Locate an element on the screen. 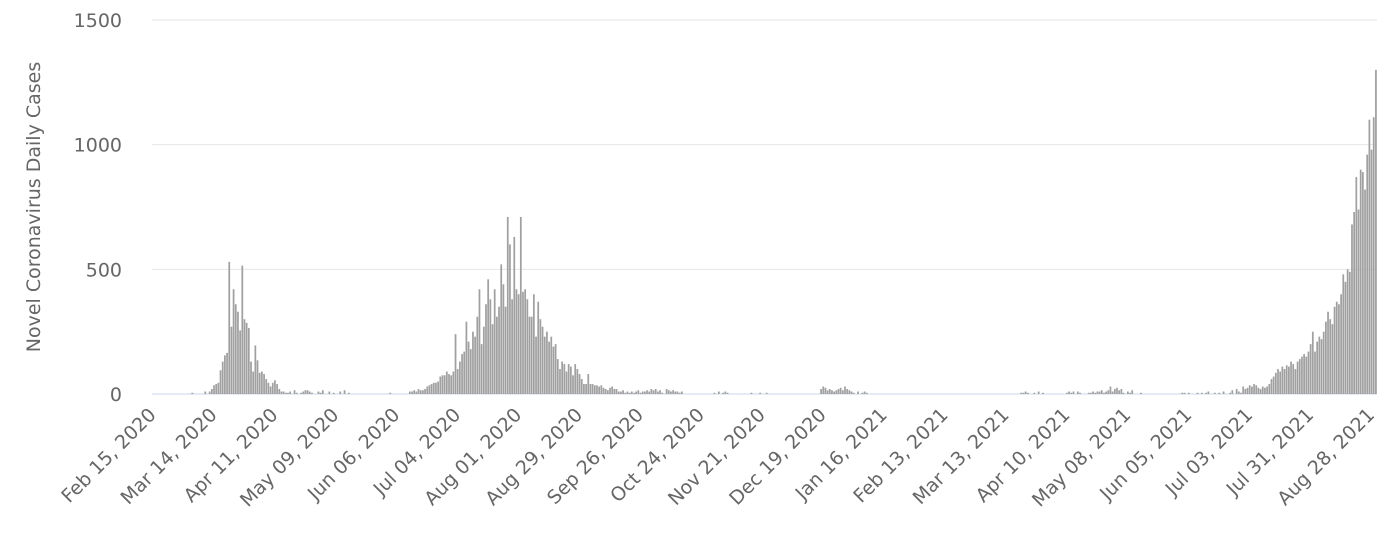 This screenshot has width=1392, height=544. y-tick-label: 1500 is located at coordinates (98, 21).